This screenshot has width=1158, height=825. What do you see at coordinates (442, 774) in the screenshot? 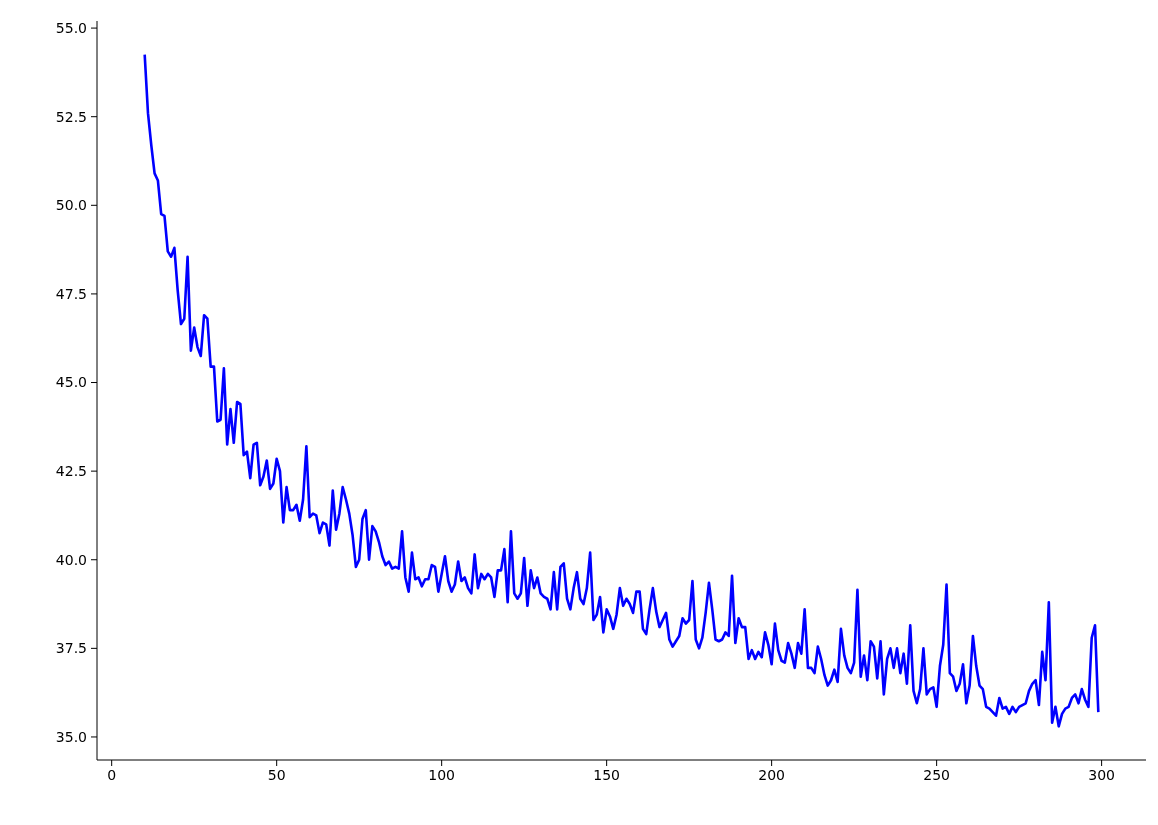
I see `x-tick-label: 100` at bounding box center [442, 774].